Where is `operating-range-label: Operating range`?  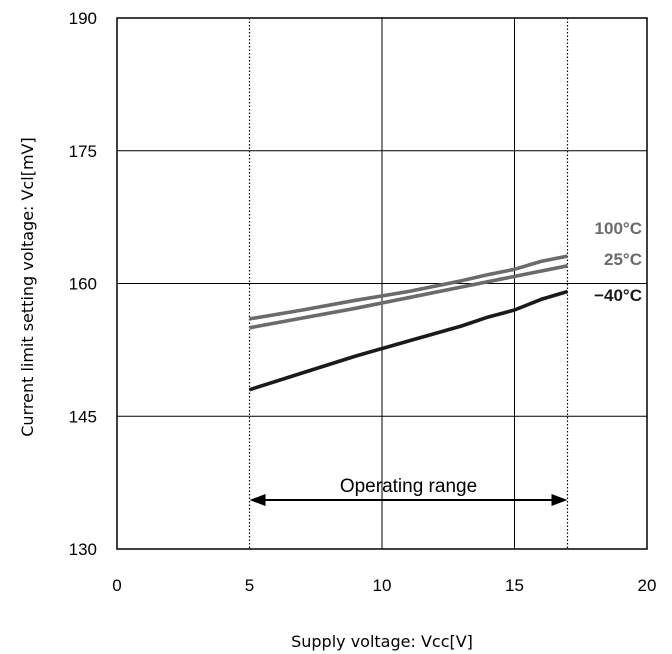 operating-range-label: Operating range is located at coordinates (408, 486).